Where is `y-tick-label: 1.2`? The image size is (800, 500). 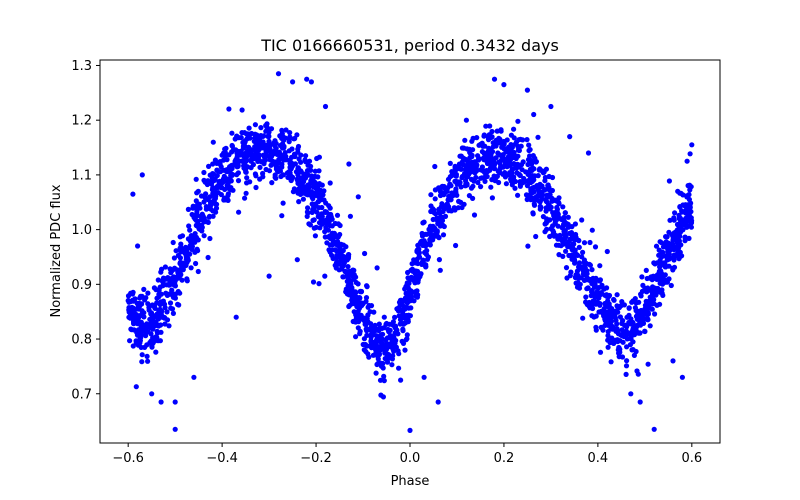 y-tick-label: 1.2 is located at coordinates (81, 121).